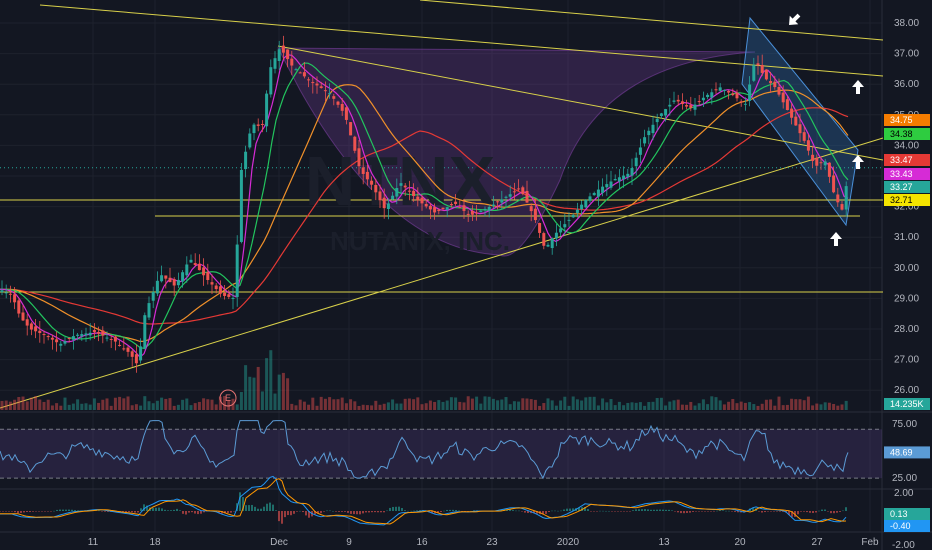 The height and width of the screenshot is (550, 932). What do you see at coordinates (904, 424) in the screenshot?
I see `rsi-tick-label: 75.00` at bounding box center [904, 424].